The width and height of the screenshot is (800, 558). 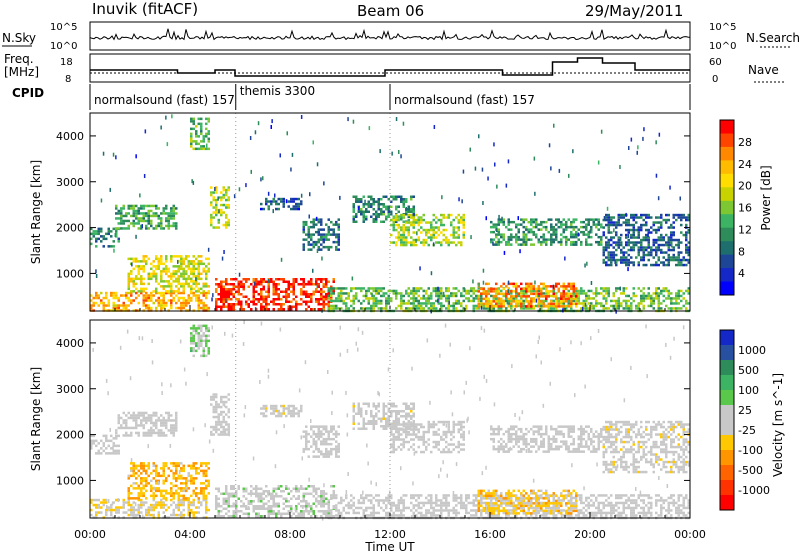 What do you see at coordinates (145, 9) in the screenshot?
I see `station-title: Inuvik (fitACF)` at bounding box center [145, 9].